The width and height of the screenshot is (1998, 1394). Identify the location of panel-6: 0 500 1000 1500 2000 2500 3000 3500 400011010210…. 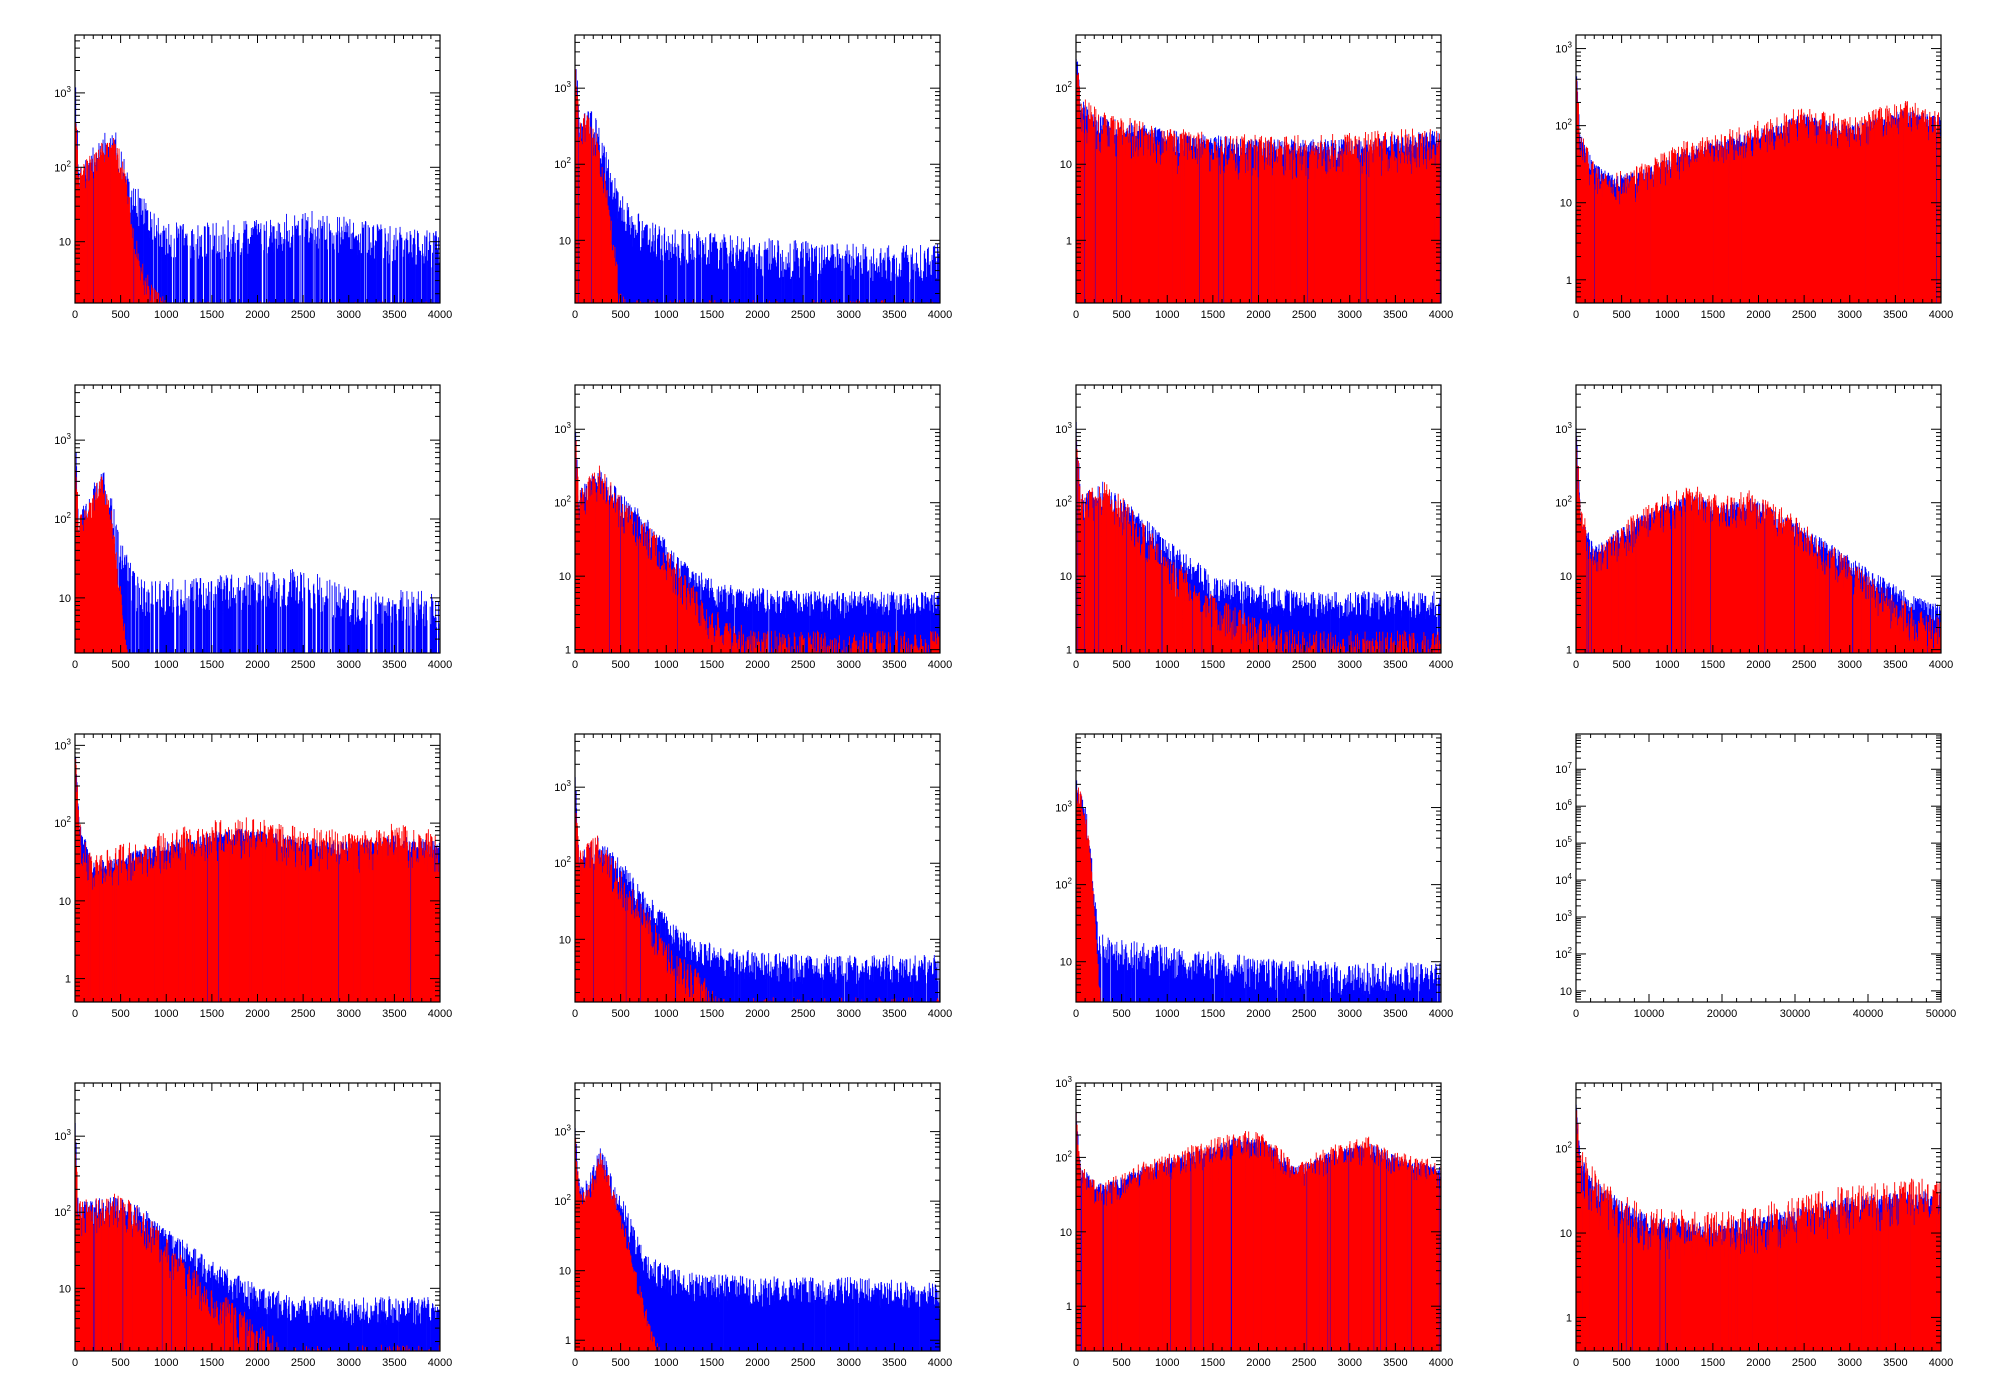
(753, 527).